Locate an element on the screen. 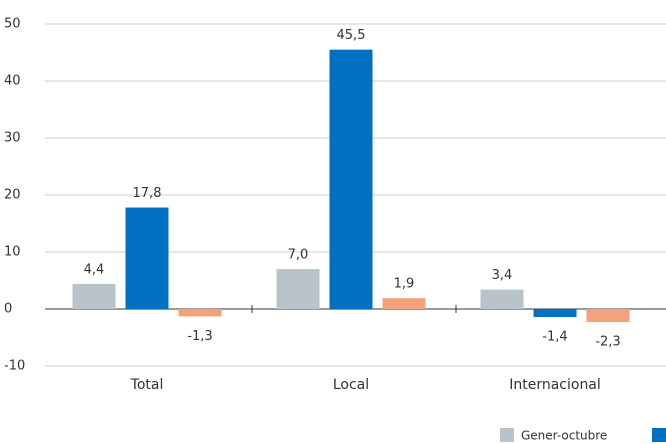 The width and height of the screenshot is (666, 444). value-label: -2,3 is located at coordinates (607, 342).